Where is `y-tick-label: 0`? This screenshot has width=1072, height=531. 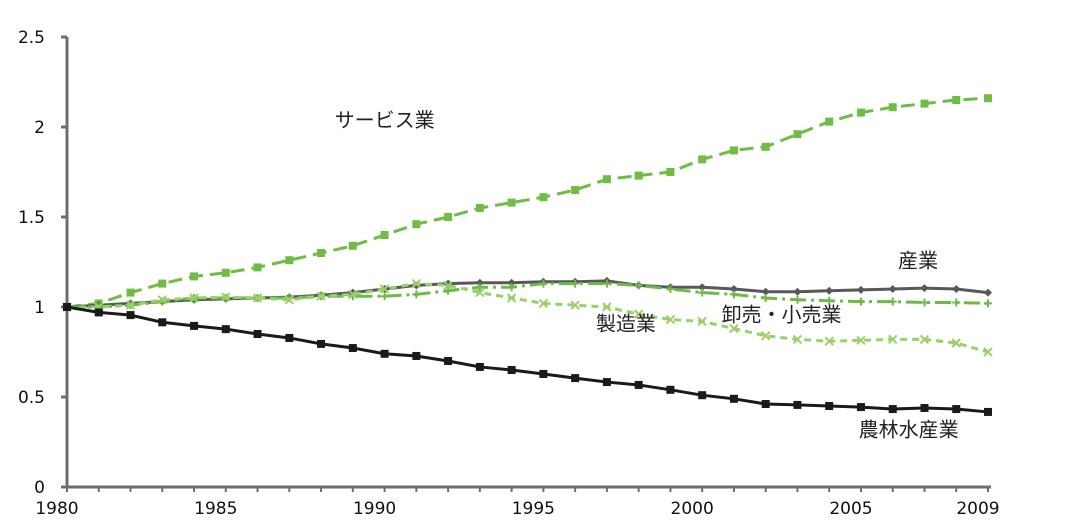 y-tick-label: 0 is located at coordinates (39, 488).